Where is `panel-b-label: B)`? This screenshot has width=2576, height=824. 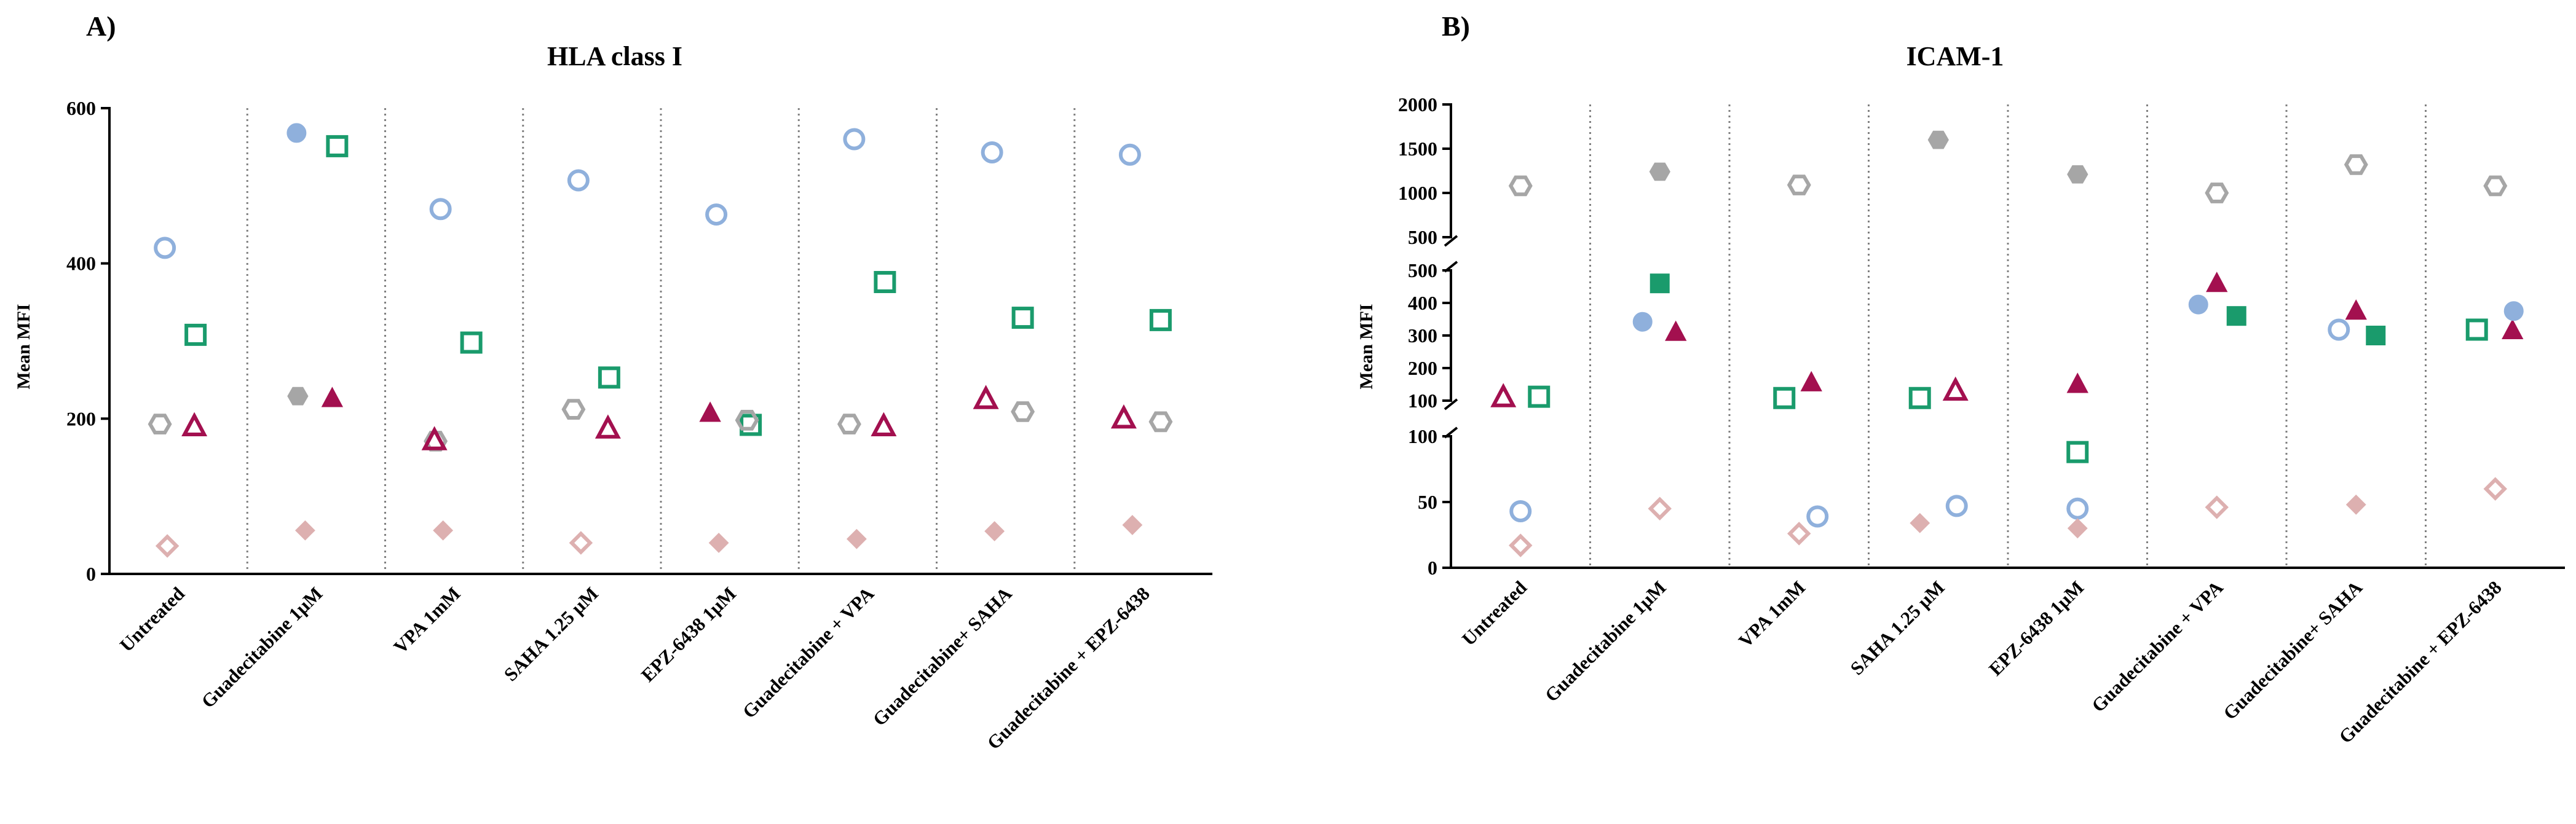 panel-b-label: B) is located at coordinates (1456, 26).